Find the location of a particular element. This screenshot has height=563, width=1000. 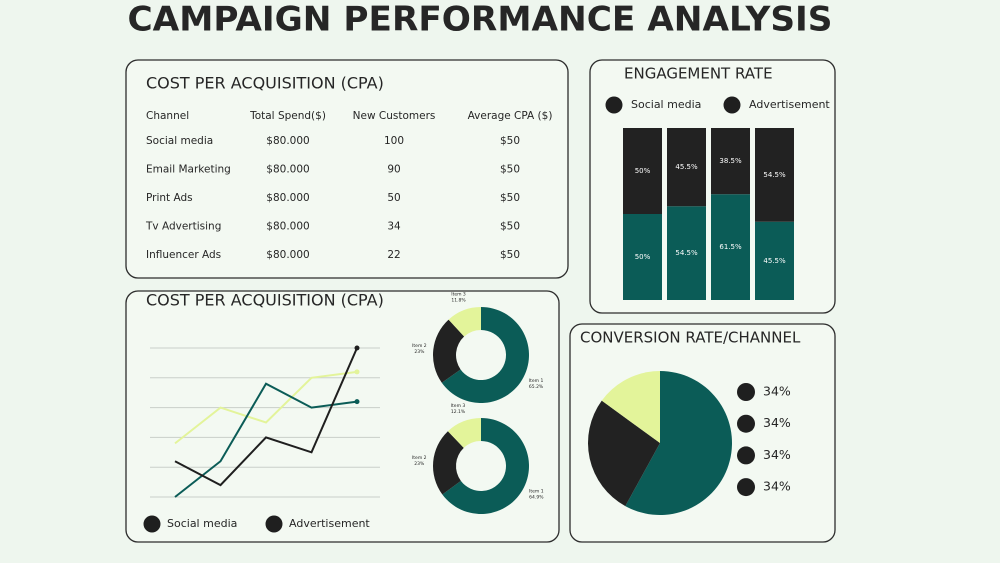

table-title: COST PER ACQUISITION (CPA) is located at coordinates (265, 83).